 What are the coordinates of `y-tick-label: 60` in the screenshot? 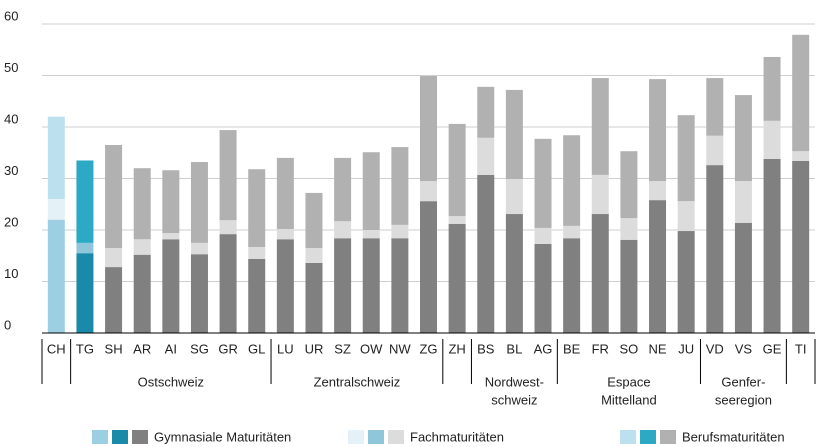 It's located at (11, 15).